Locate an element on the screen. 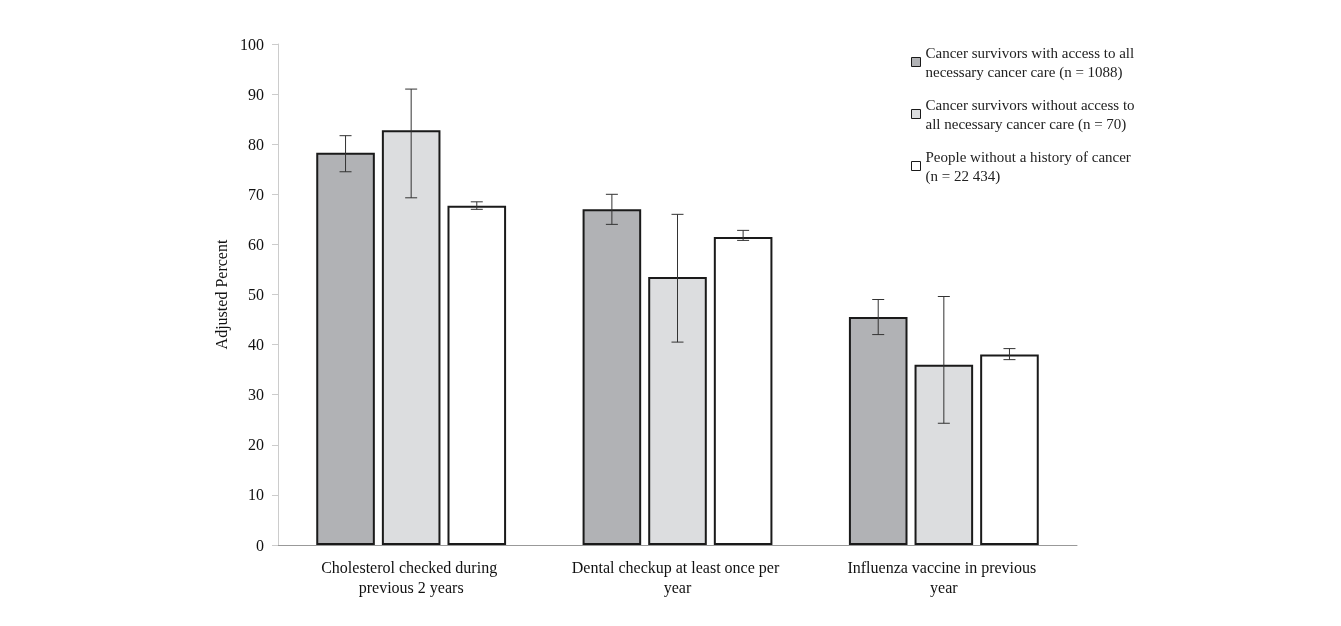  x-tick-label: Cholesterol checked during previous 2 years is located at coordinates (411, 577).